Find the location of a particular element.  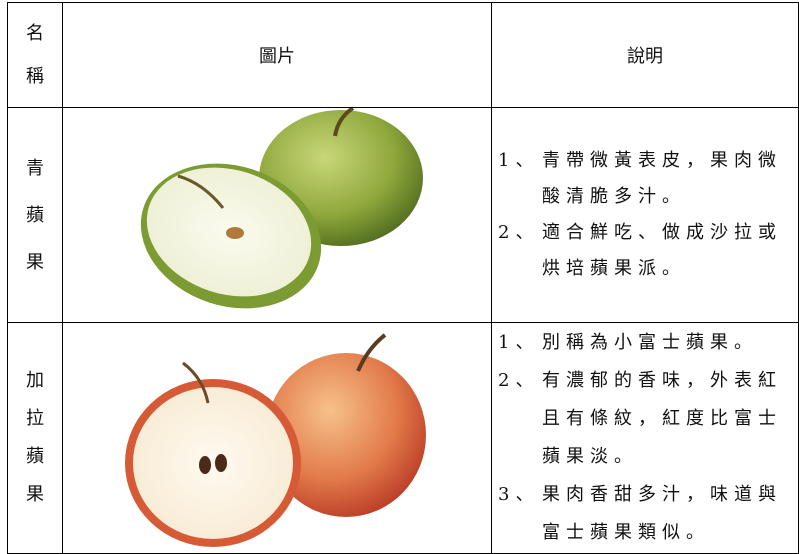

header-text: 名稱 is located at coordinates (35, 55).